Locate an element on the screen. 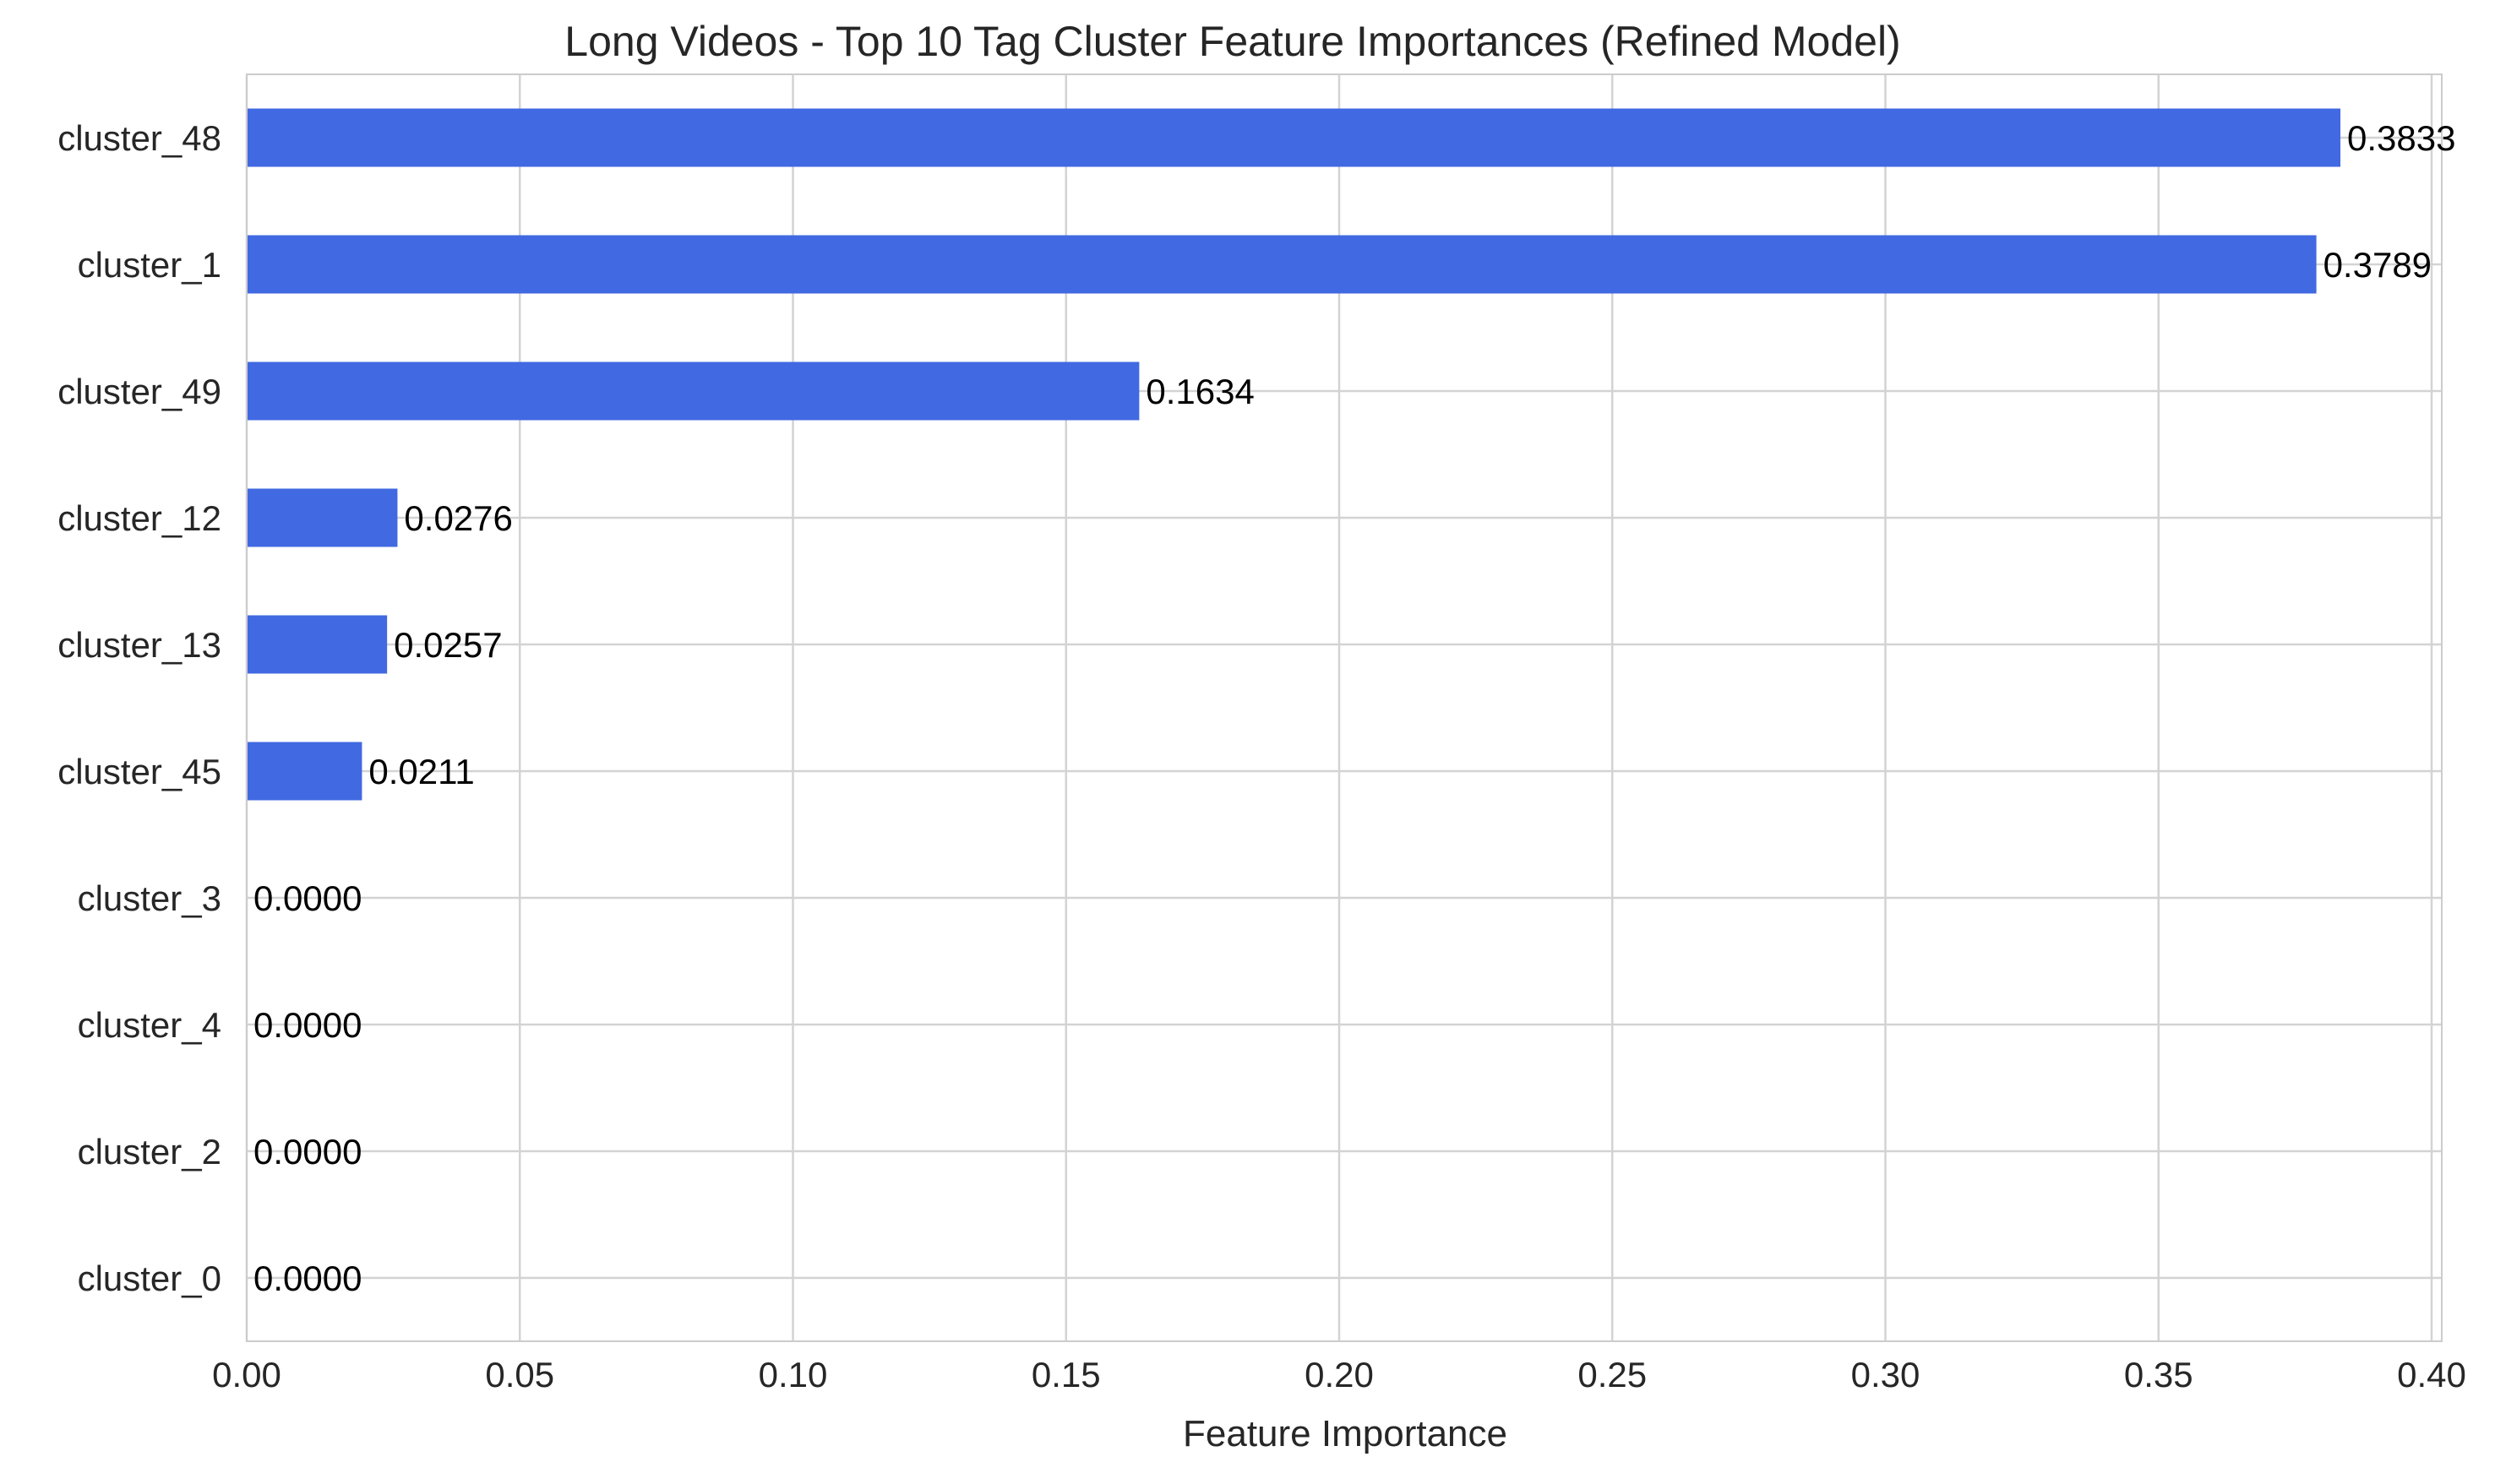 The image size is (2495, 1484). y-tick-label: cluster_1 is located at coordinates (149, 265).